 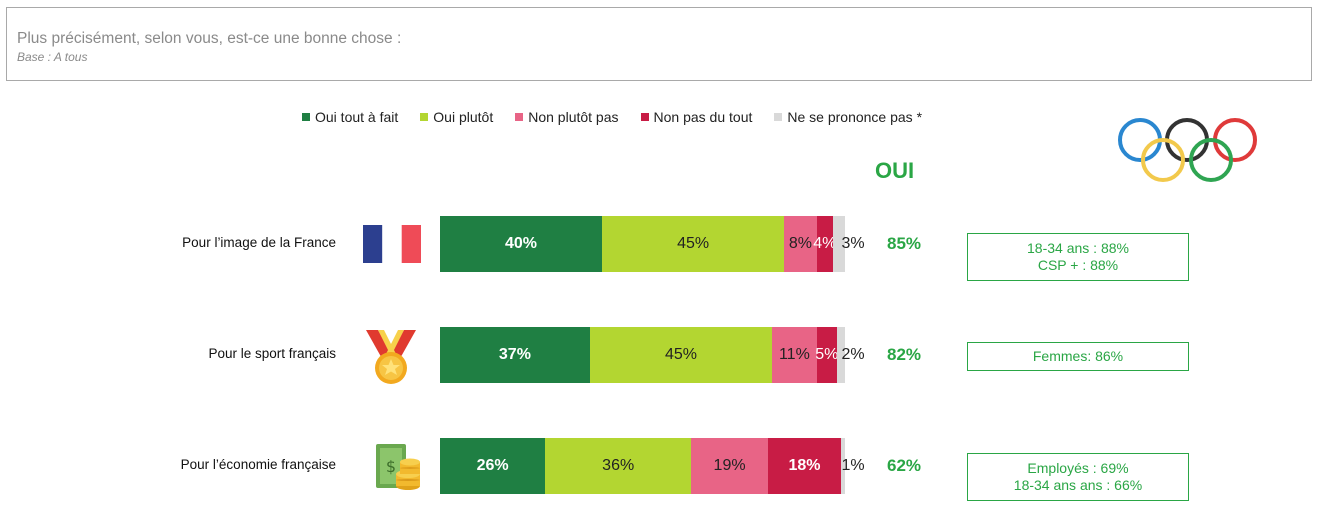 What do you see at coordinates (1187, 150) in the screenshot?
I see `olympic-rings-icon` at bounding box center [1187, 150].